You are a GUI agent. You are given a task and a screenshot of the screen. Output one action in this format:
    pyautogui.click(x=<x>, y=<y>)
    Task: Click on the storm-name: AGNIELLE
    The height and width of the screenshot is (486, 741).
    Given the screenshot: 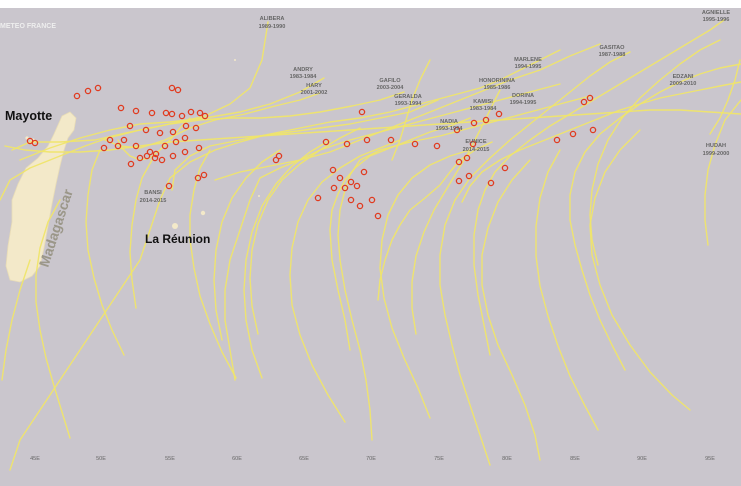 What is the action you would take?
    pyautogui.click(x=716, y=13)
    